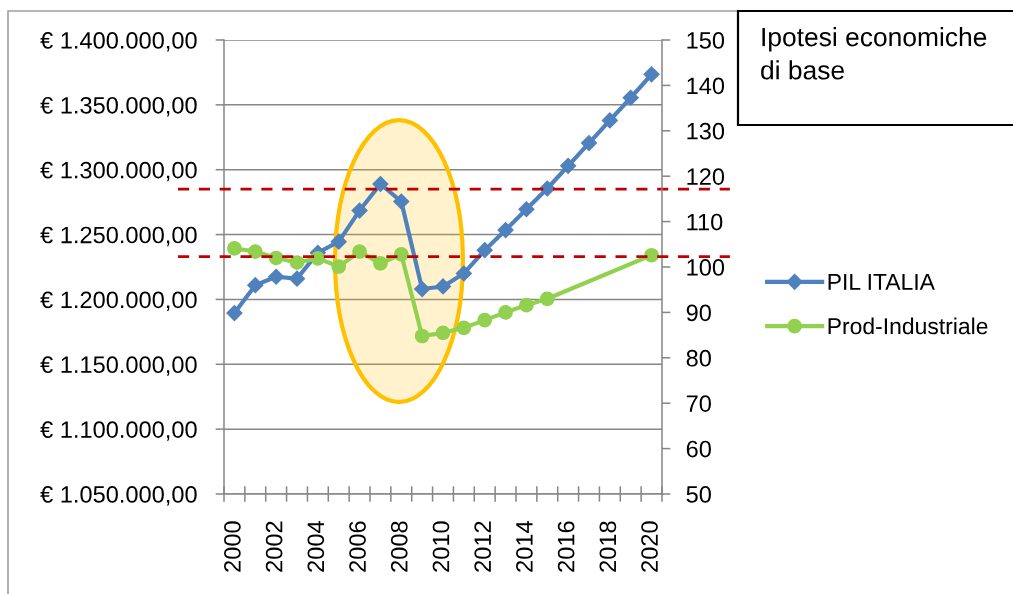  Describe the element at coordinates (118, 301) in the screenshot. I see `y-tick-label: € 1.200.000,00` at that location.